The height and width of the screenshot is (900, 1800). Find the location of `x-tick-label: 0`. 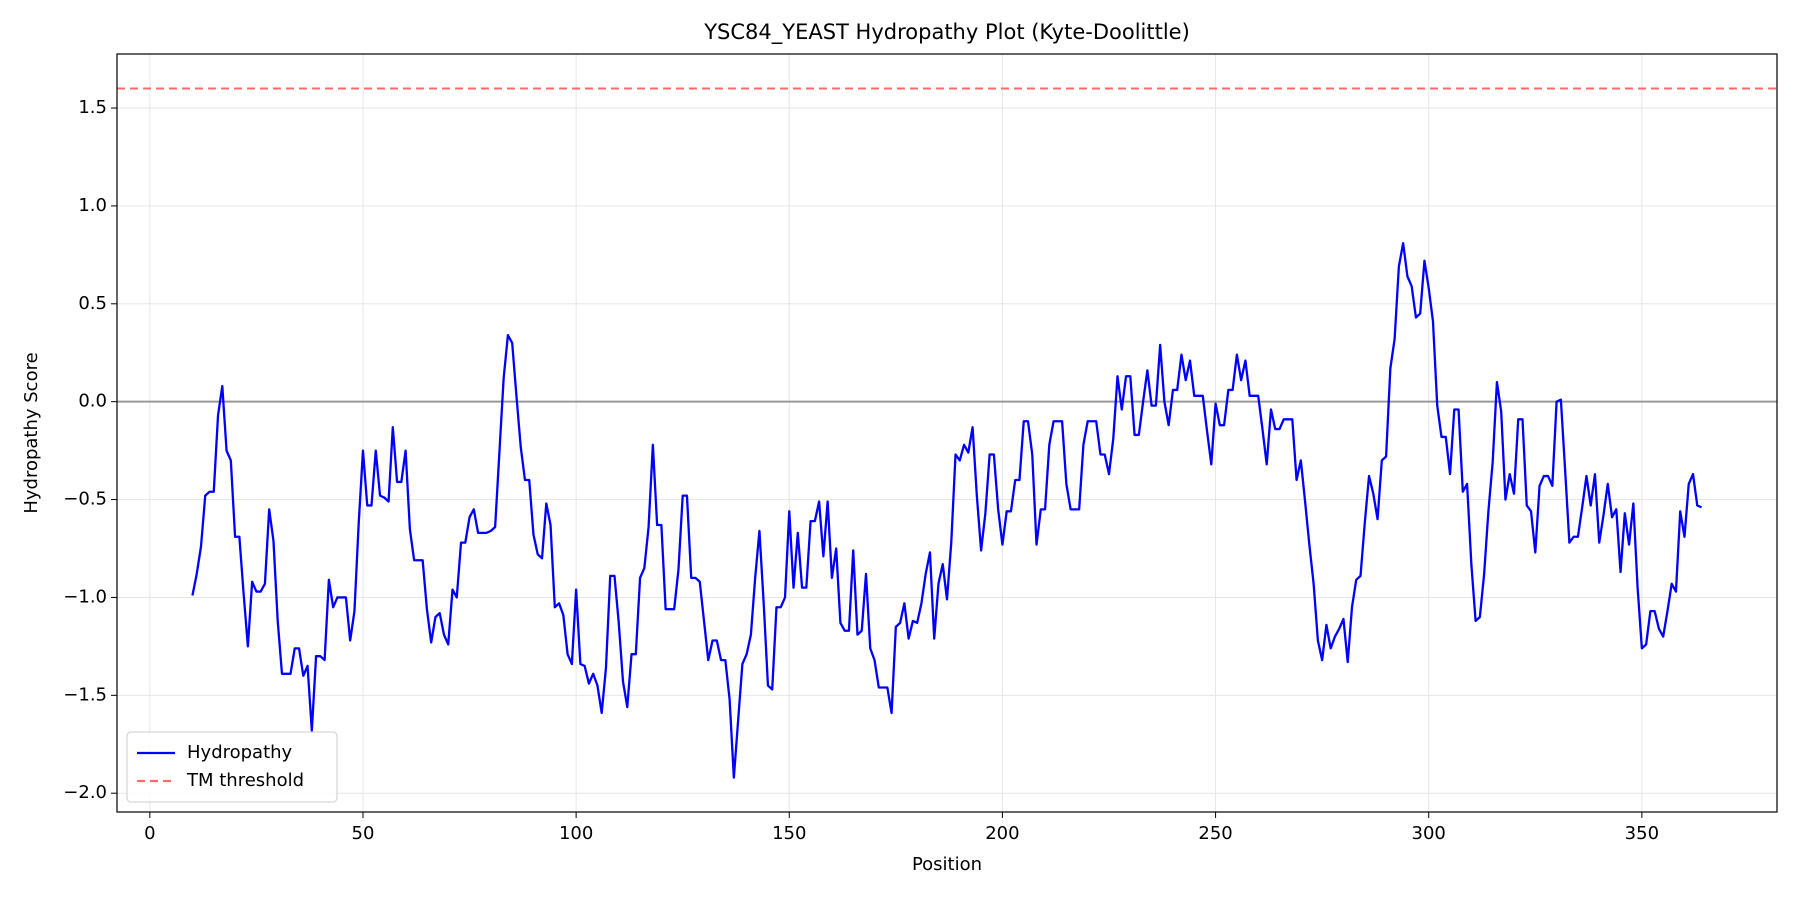

x-tick-label: 0 is located at coordinates (149, 833).